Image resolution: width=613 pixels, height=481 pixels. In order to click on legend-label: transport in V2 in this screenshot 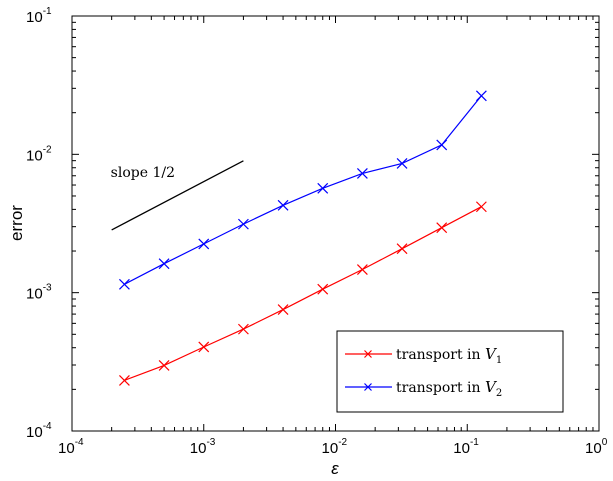, I will do `click(449, 388)`.